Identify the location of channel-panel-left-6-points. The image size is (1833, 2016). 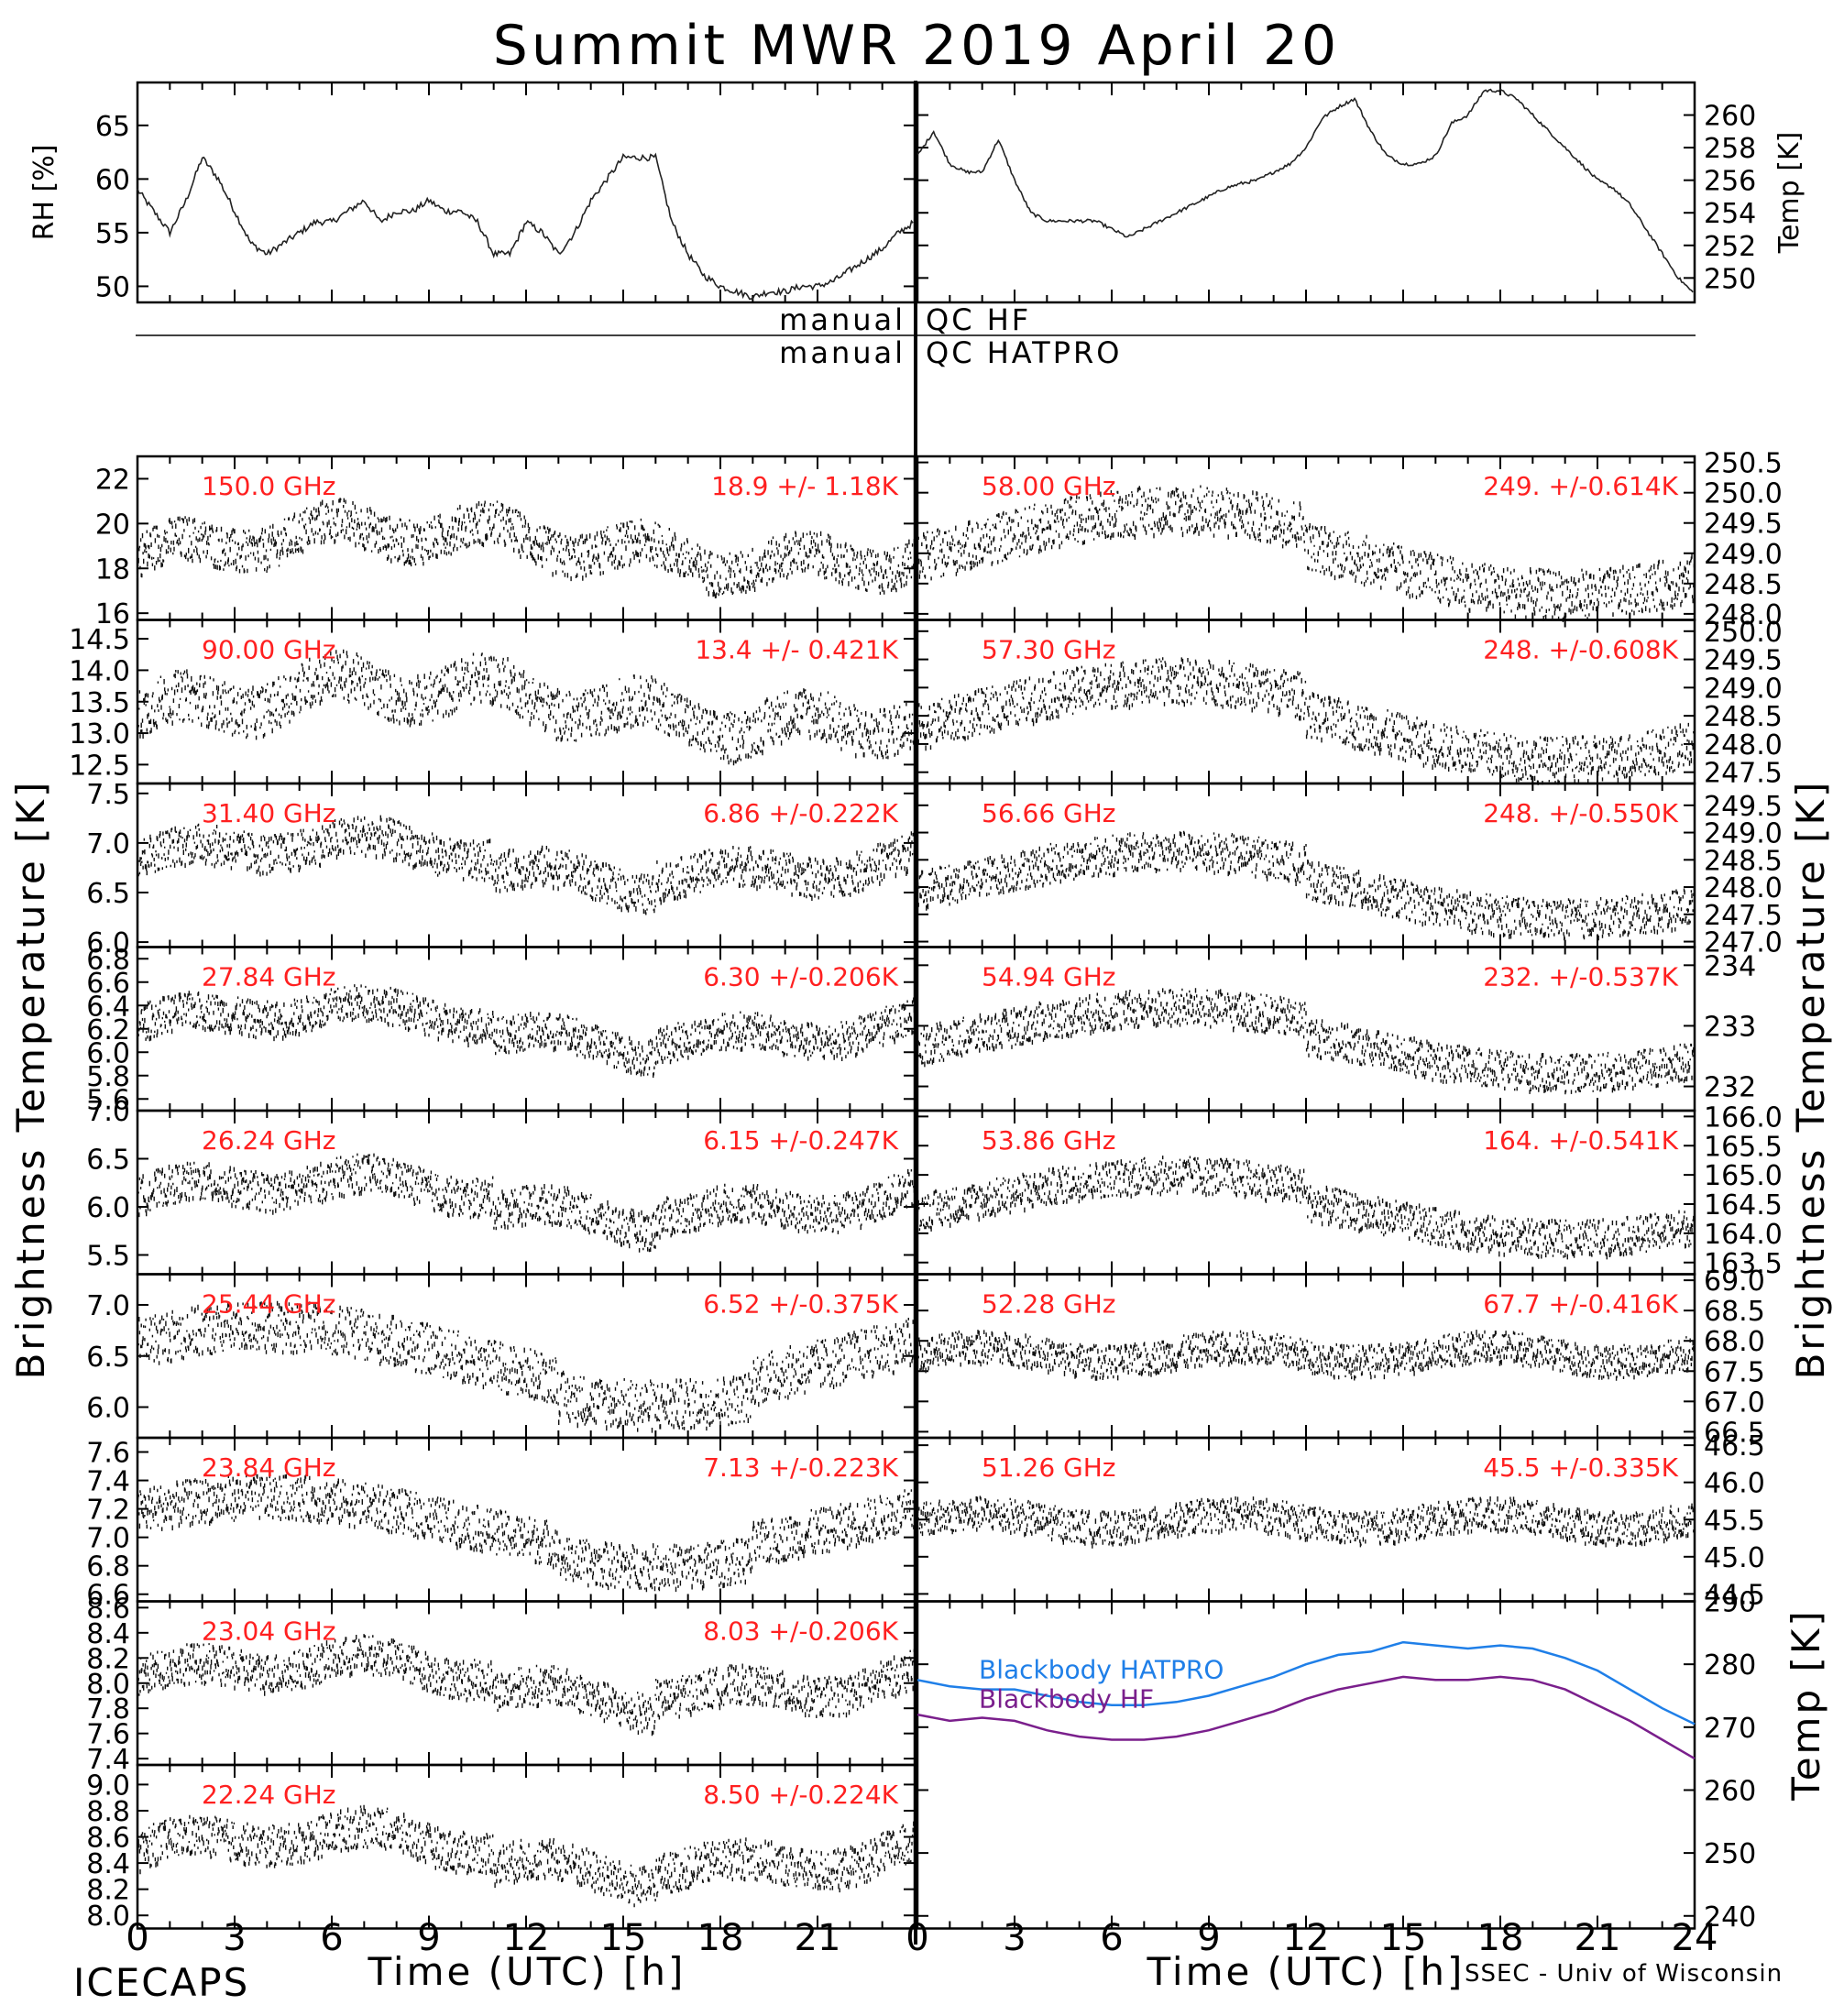
(526, 1366).